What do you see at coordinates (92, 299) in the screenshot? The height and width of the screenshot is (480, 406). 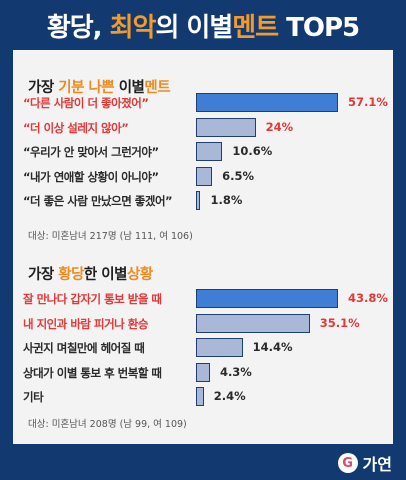 I see `category-label: 잘 만나다 갑자기 통보 받을 때` at bounding box center [92, 299].